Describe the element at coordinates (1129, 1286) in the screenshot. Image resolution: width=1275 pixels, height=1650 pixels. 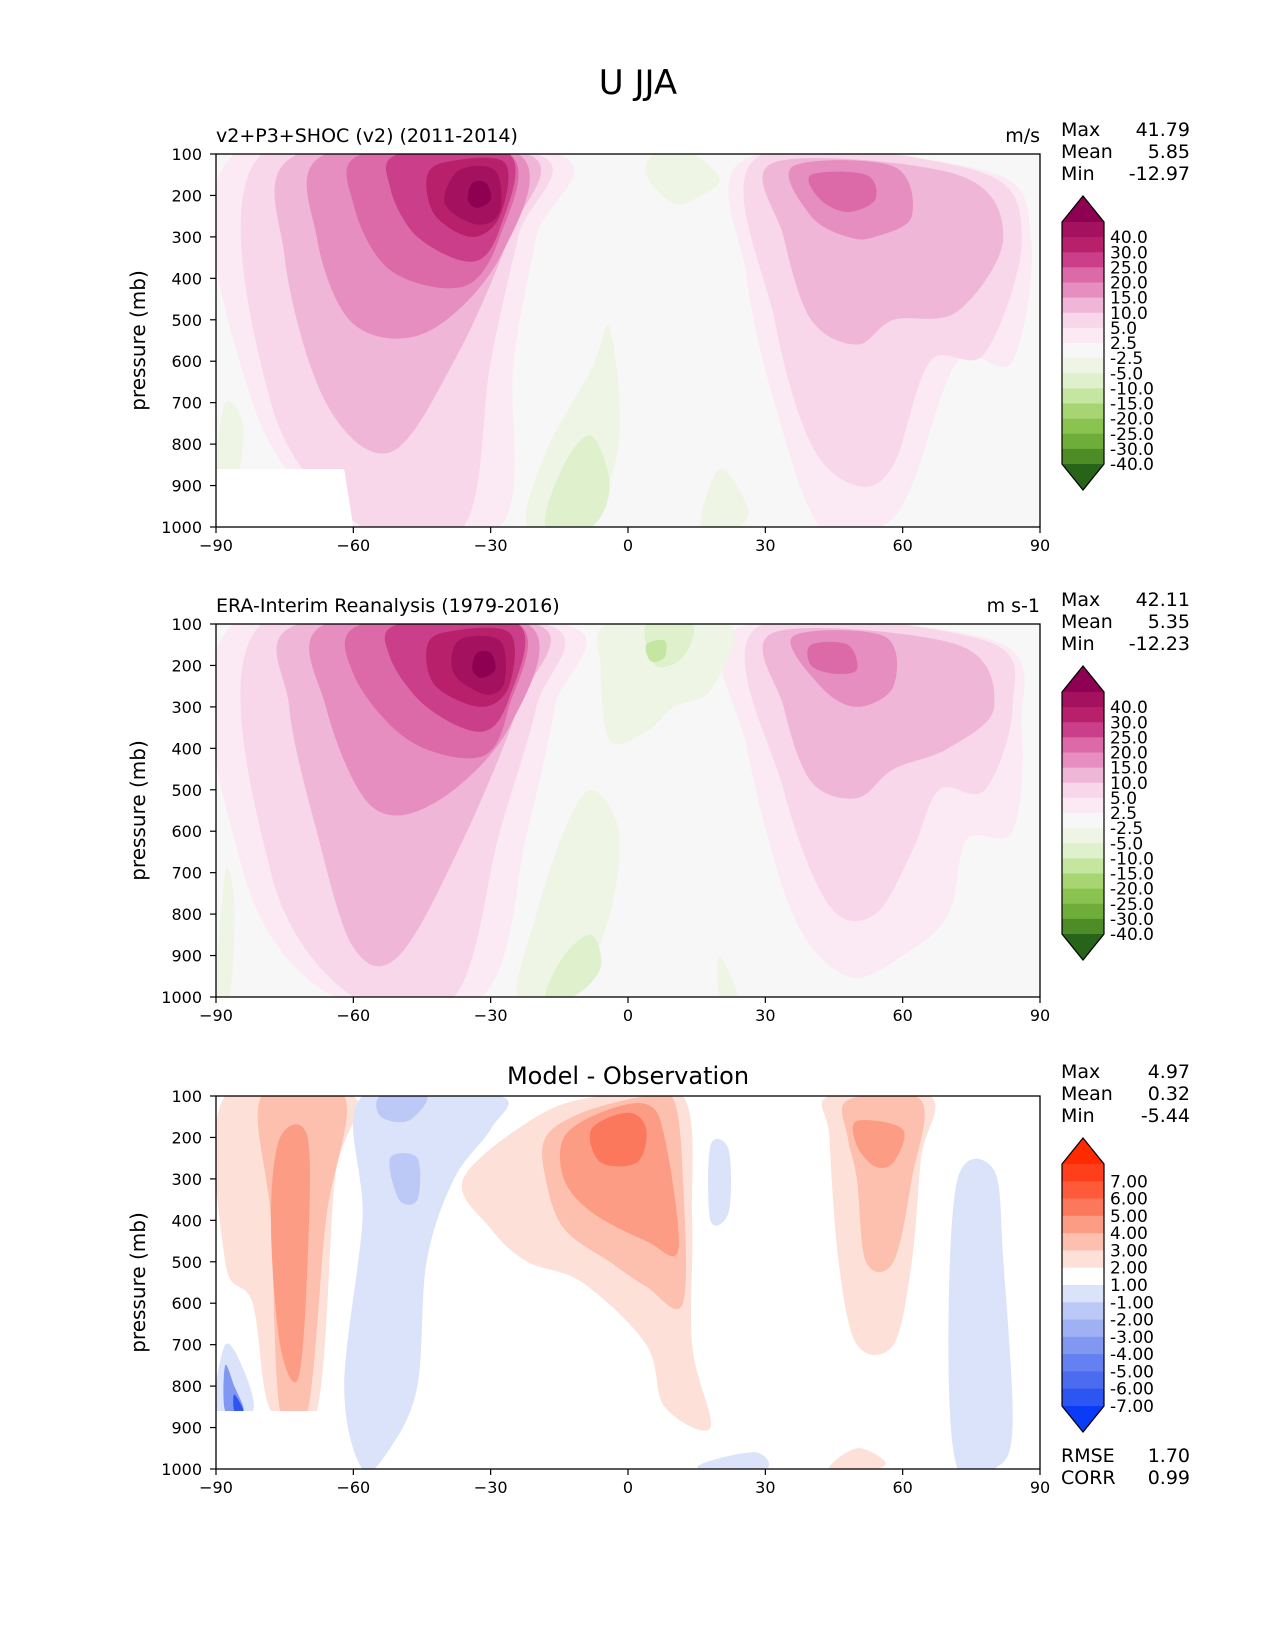
I see `colorbar-label: 1.00` at that location.